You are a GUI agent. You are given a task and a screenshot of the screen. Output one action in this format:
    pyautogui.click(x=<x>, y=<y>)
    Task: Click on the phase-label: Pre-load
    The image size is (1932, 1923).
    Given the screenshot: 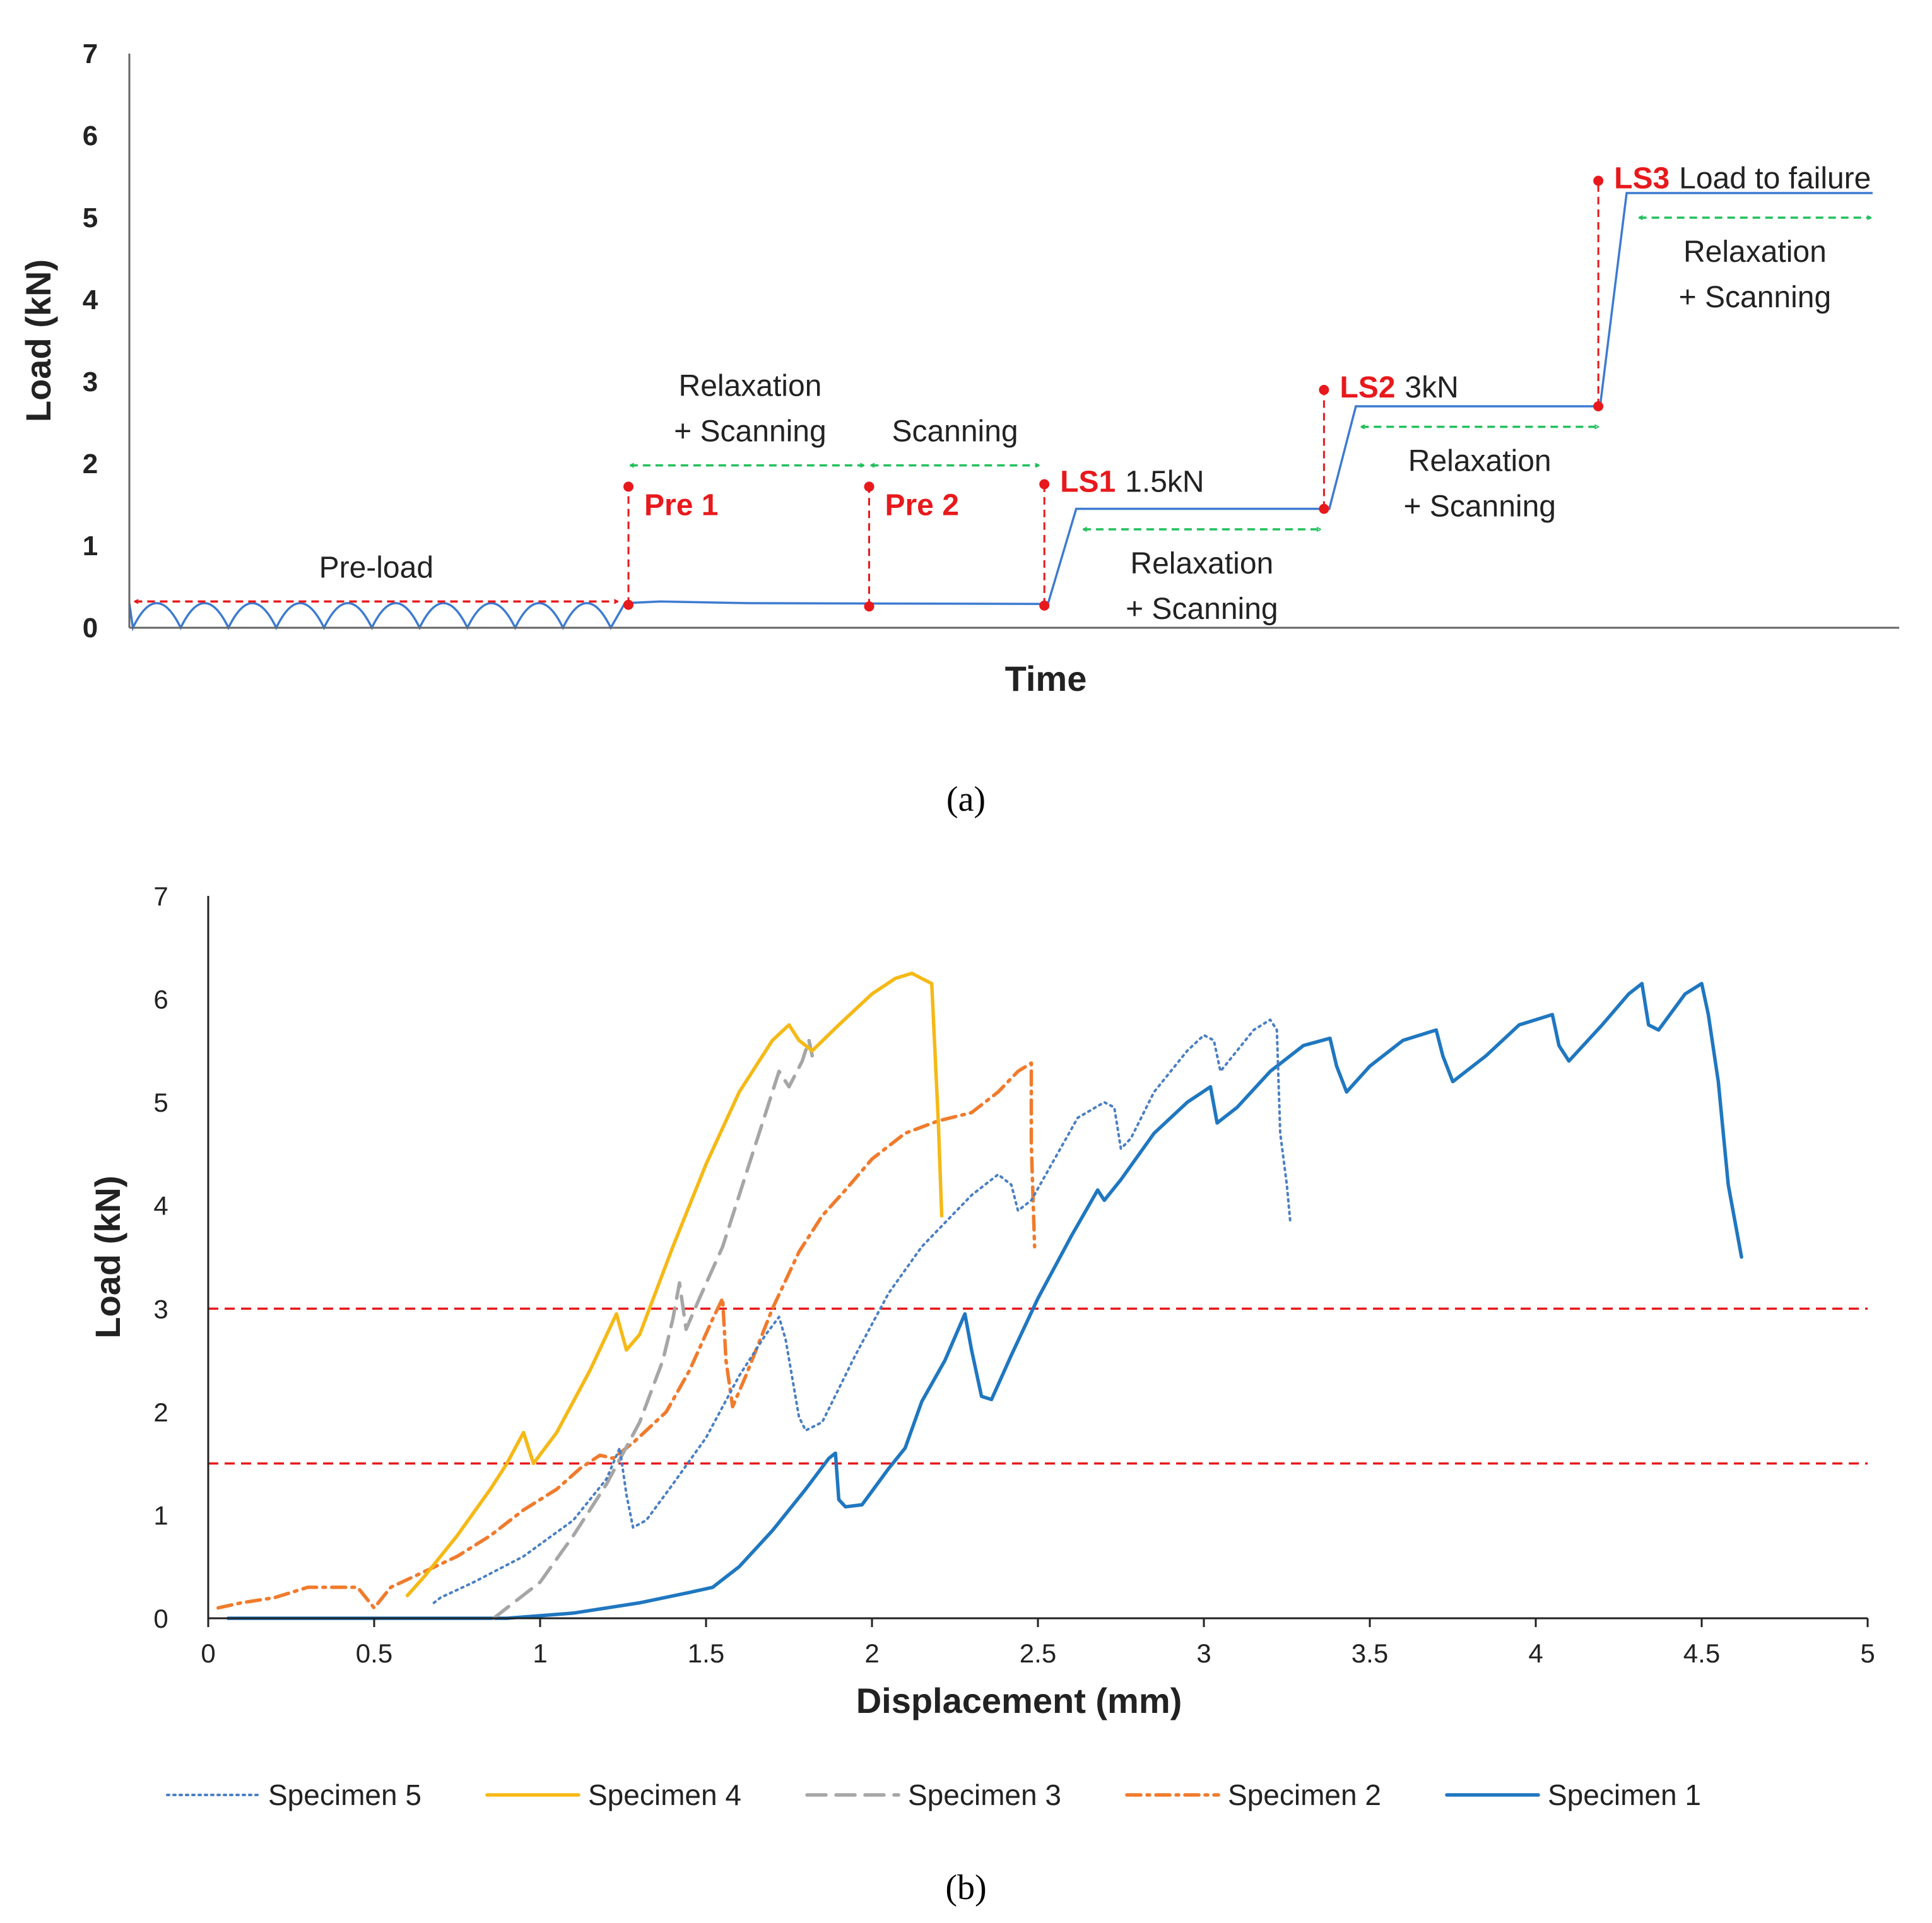 What is the action you would take?
    pyautogui.click(x=376, y=567)
    